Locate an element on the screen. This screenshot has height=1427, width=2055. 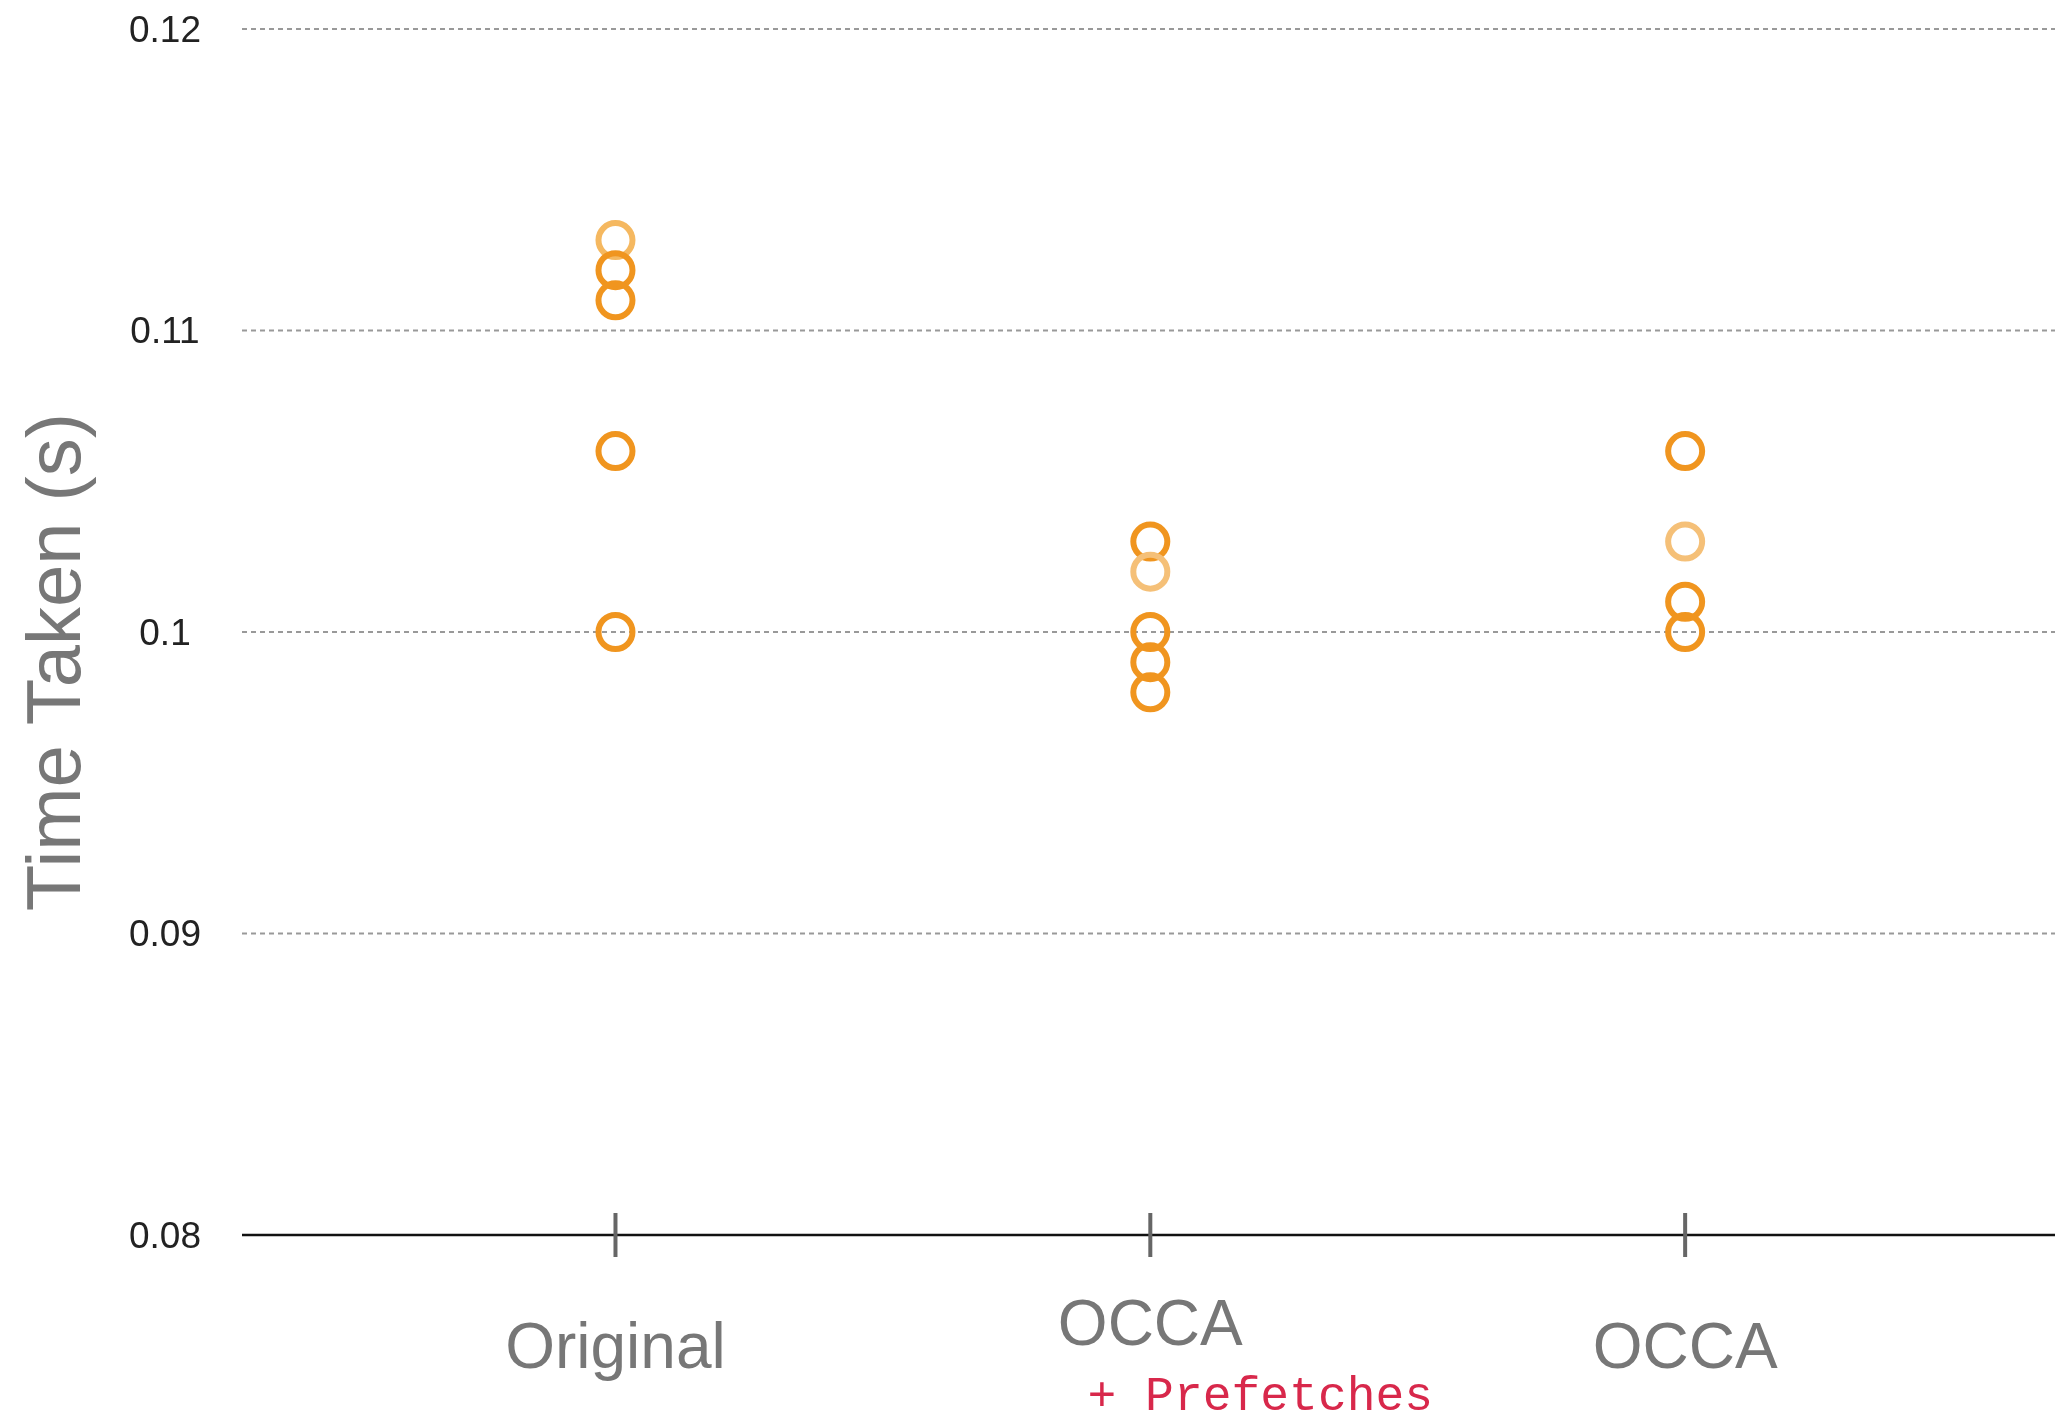
y-tick-label: 0.08 is located at coordinates (165, 1235).